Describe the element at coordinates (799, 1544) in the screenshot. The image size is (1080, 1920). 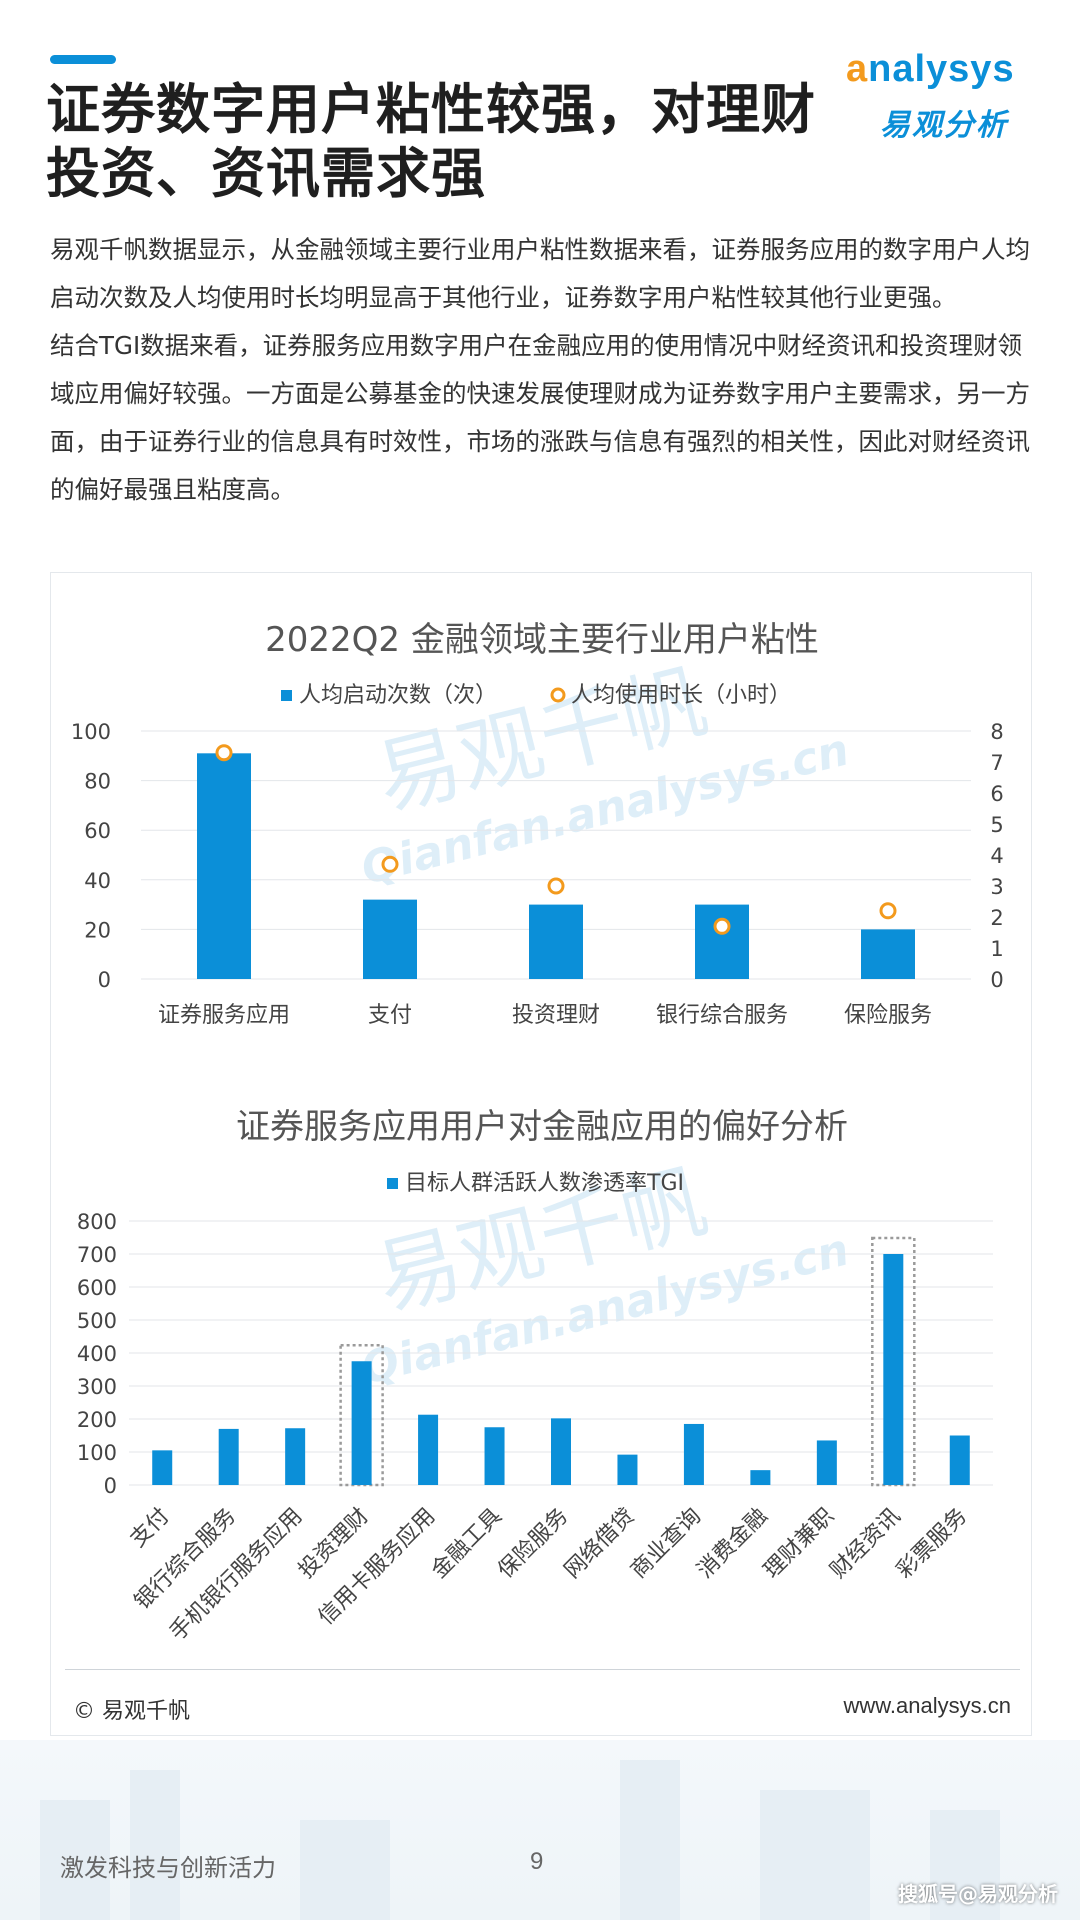
I see `chart2-category-label: 理财兼职` at that location.